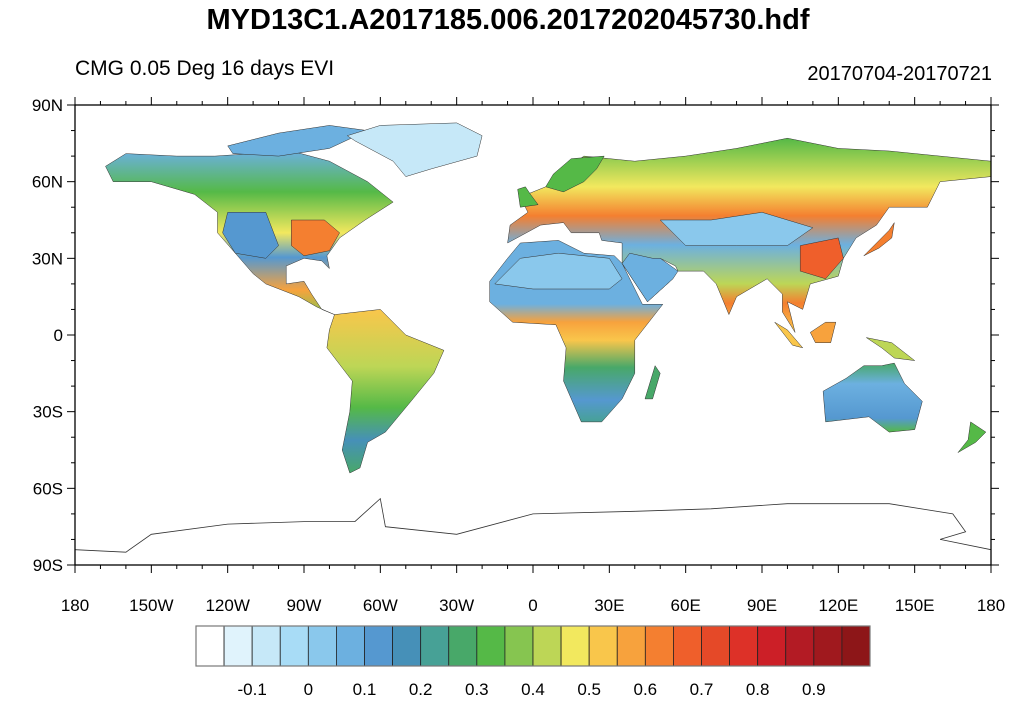  What do you see at coordinates (609, 605) in the screenshot?
I see `lon-tick-label: 30E` at bounding box center [609, 605].